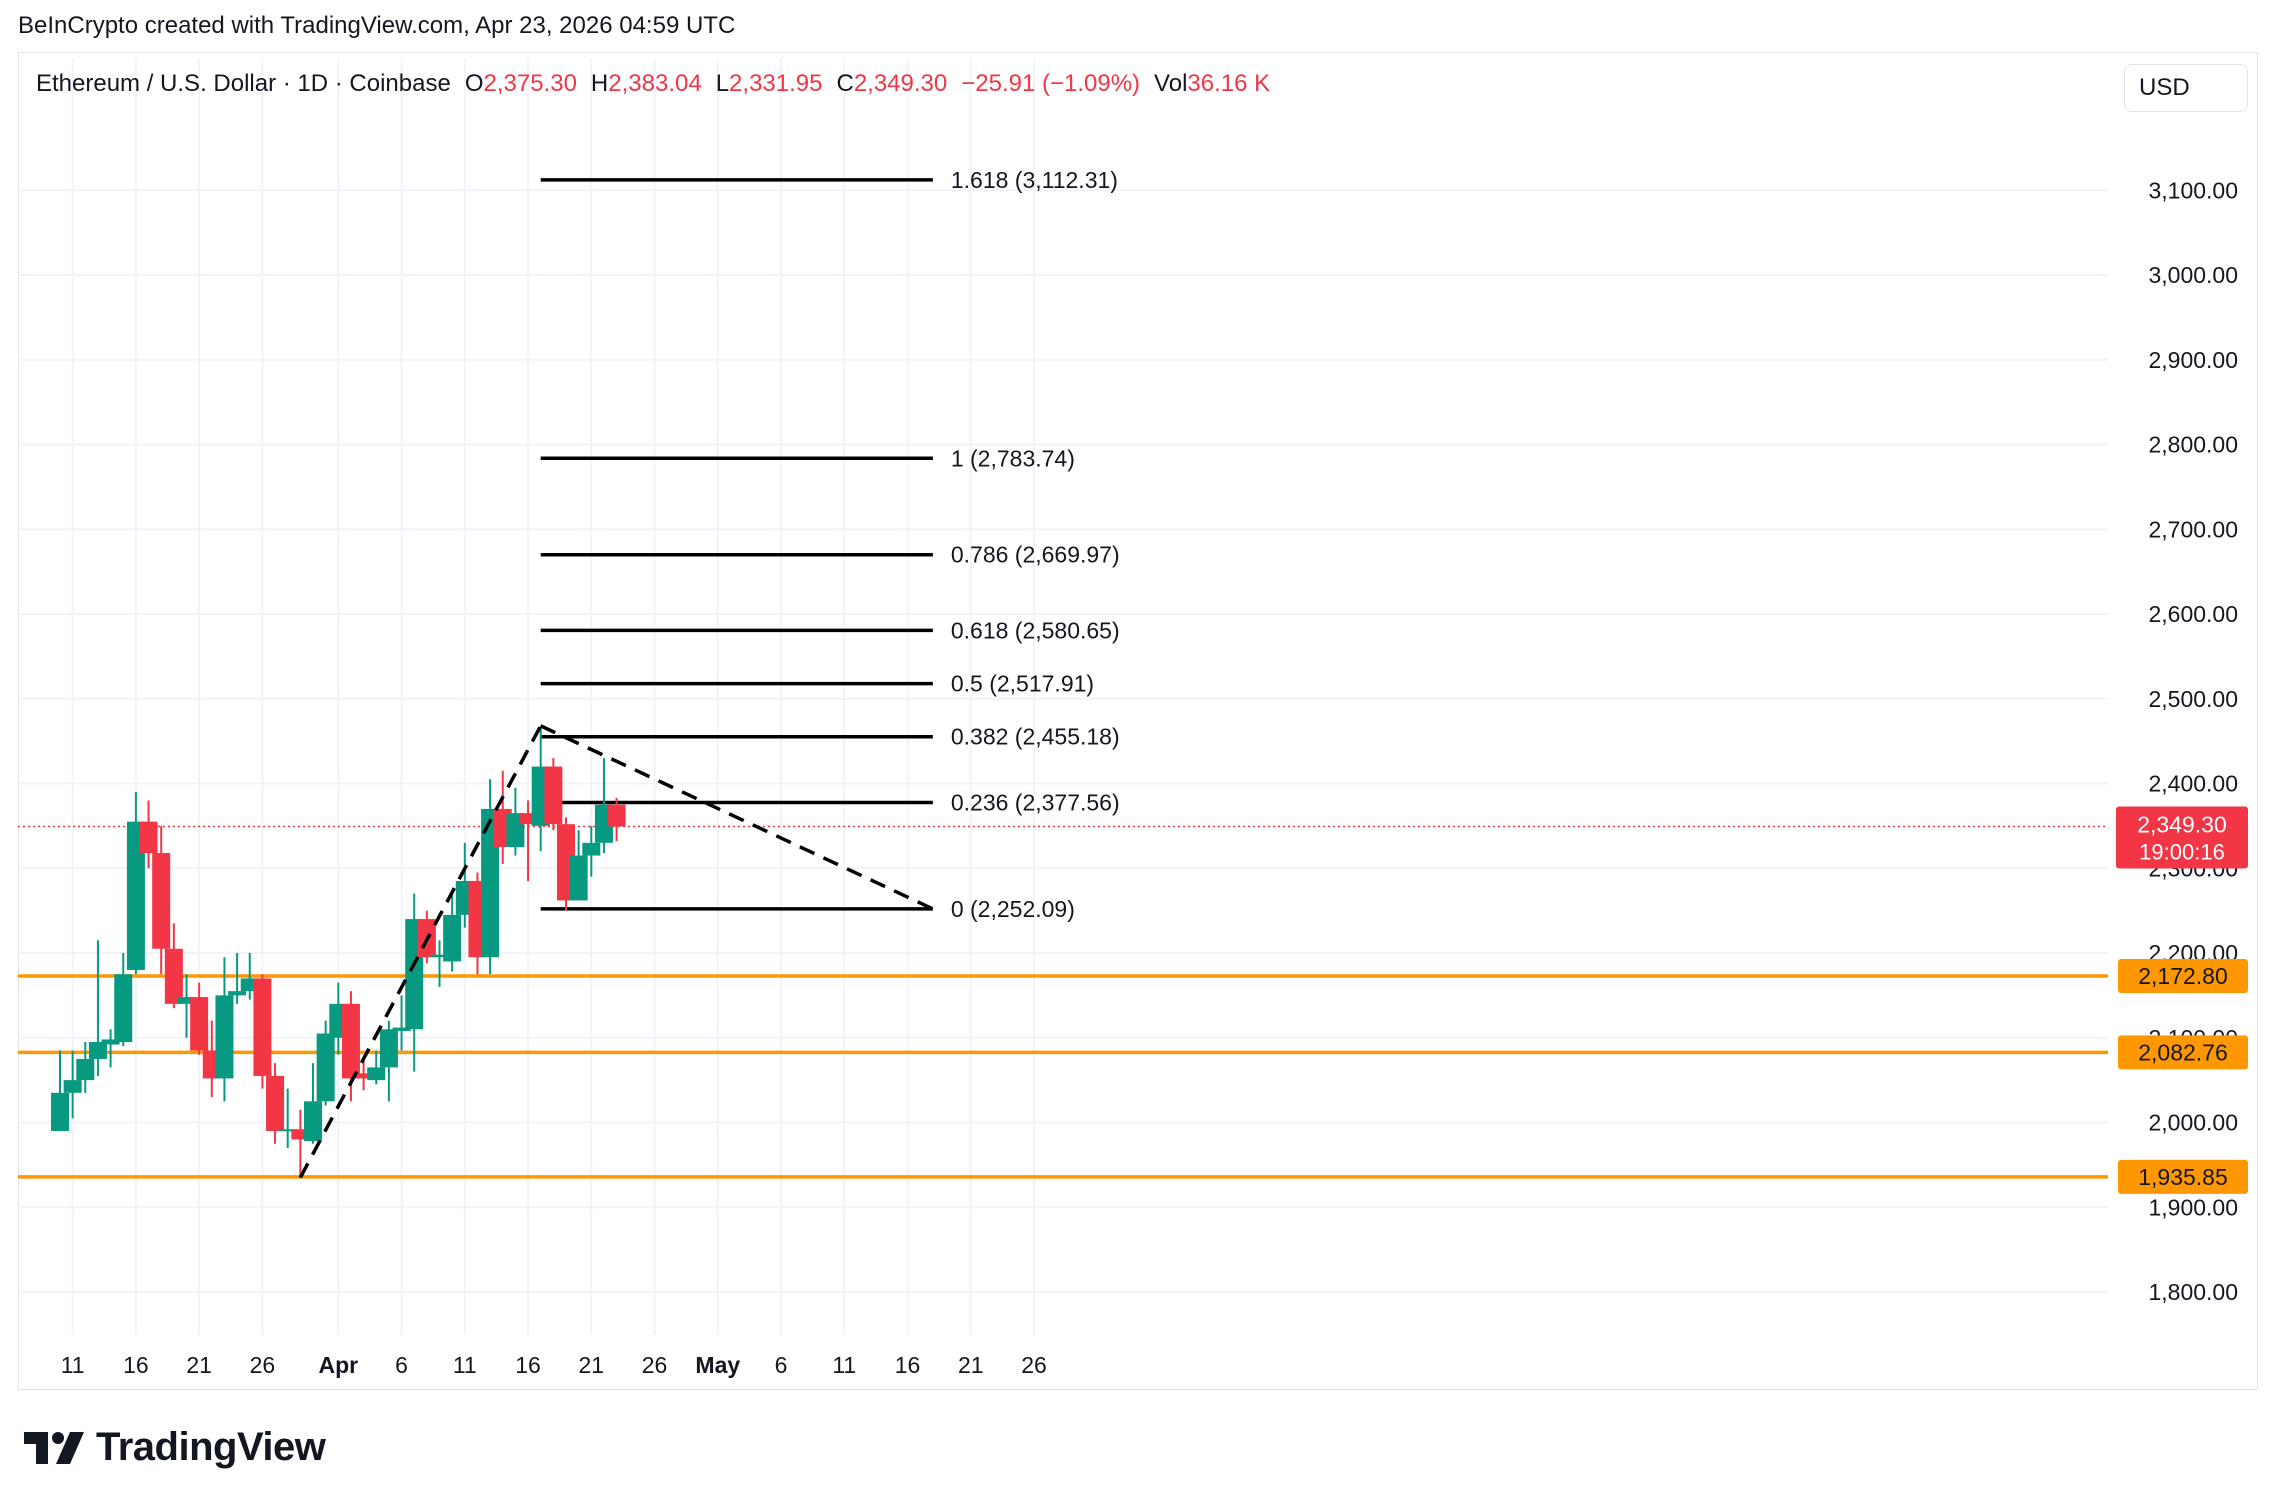  I want to click on y-axis-label: 3,000.00, so click(2193, 275).